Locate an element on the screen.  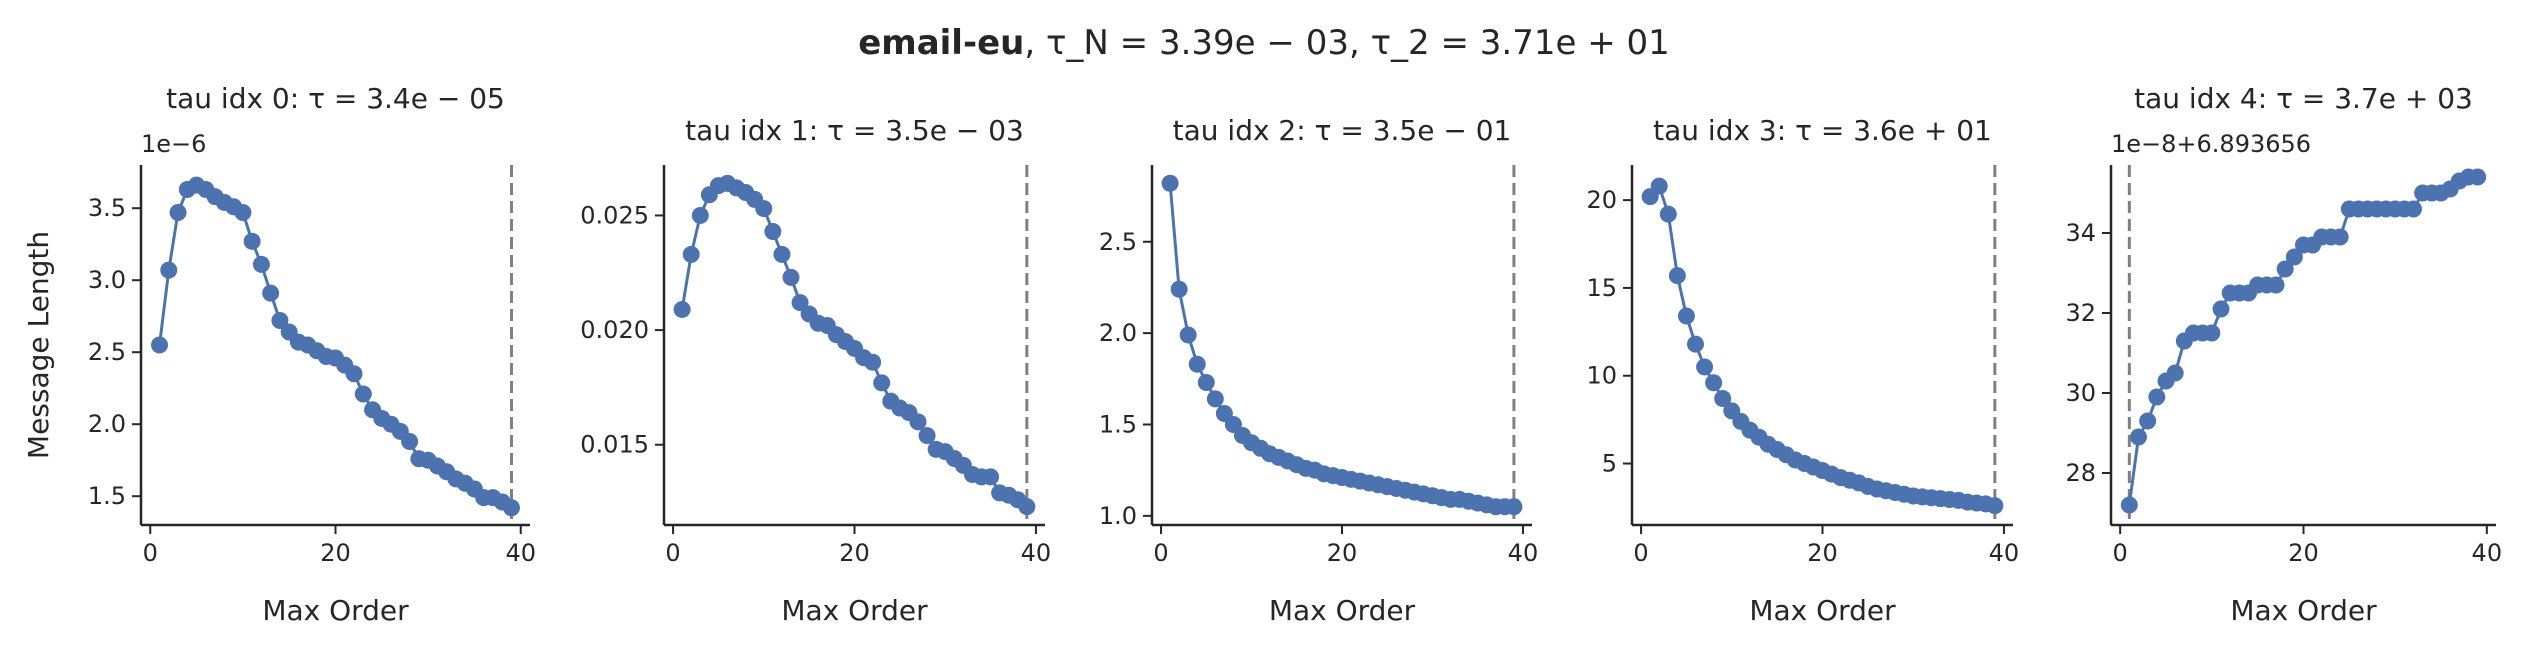
y-tick-label: 34 is located at coordinates (2080, 233).